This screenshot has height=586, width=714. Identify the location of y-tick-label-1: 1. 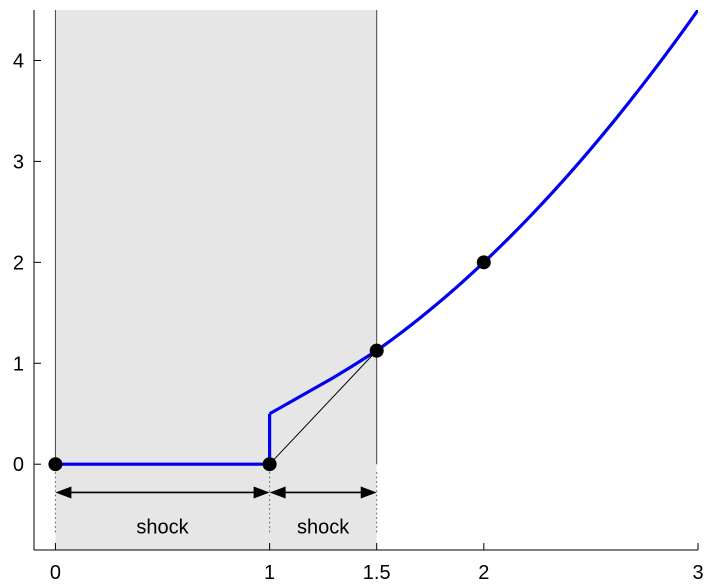
(18, 364).